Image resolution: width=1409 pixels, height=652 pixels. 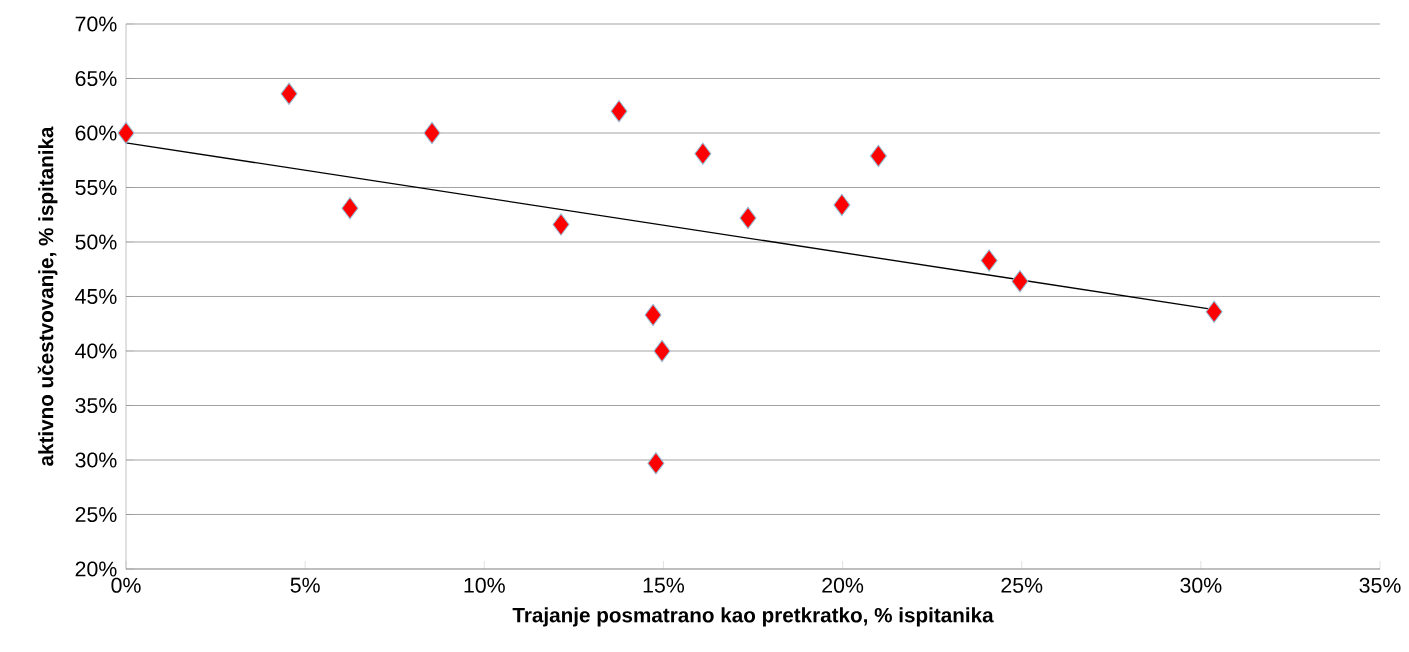 What do you see at coordinates (753, 617) in the screenshot?
I see `x-axis-title: Trajanje posmatrano kao pretkratko, % ispitanika` at bounding box center [753, 617].